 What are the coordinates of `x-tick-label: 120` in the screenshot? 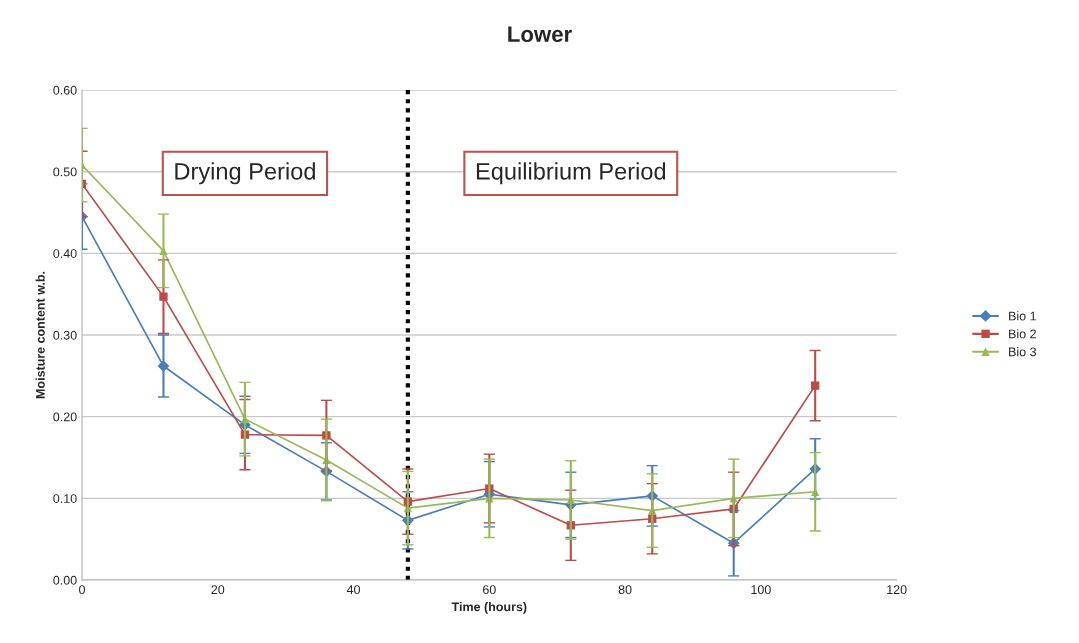 It's located at (897, 590).